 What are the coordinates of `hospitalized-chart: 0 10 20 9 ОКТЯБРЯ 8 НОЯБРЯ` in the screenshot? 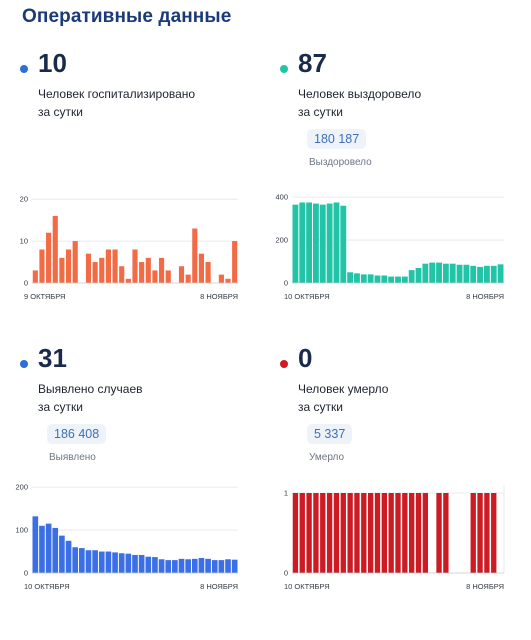 It's located at (129, 248).